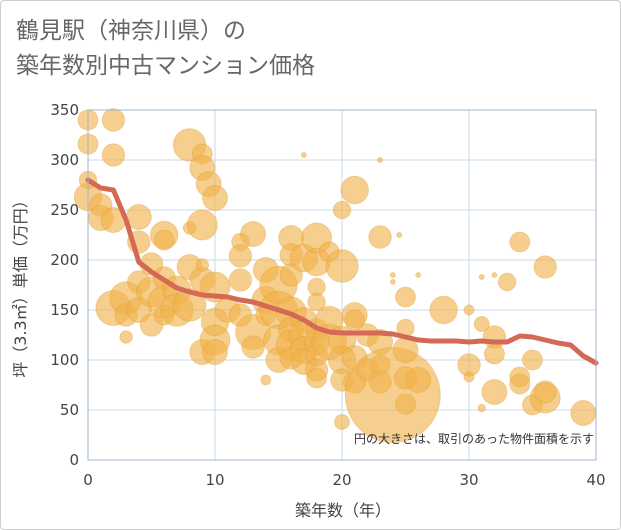 The image size is (621, 530). What do you see at coordinates (468, 480) in the screenshot?
I see `x-tick-label: 30` at bounding box center [468, 480].